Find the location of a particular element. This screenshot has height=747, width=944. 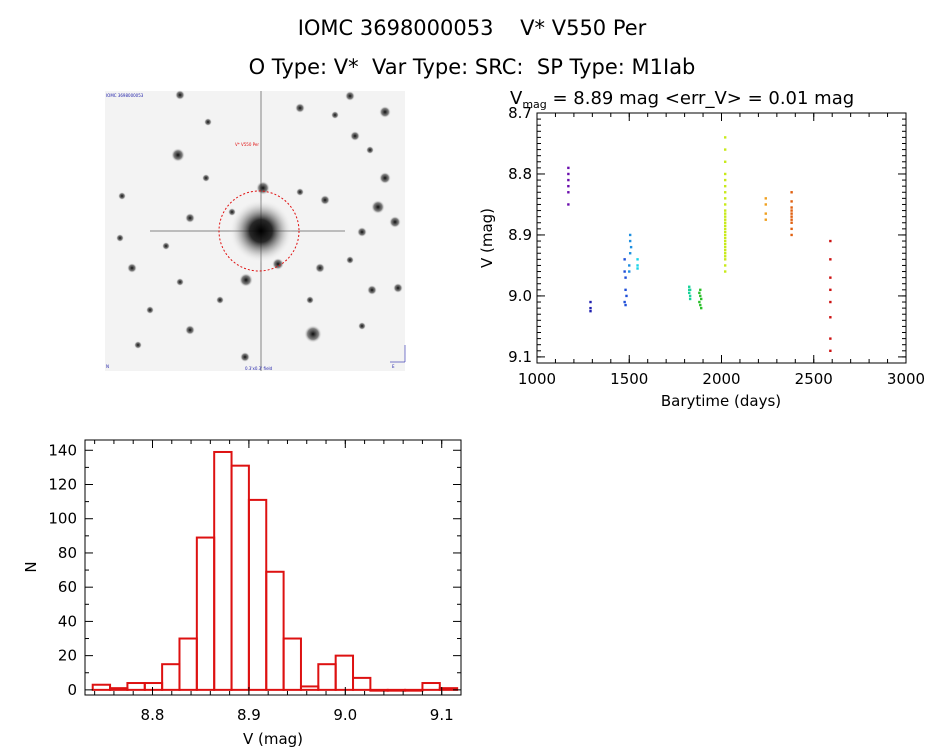

finder-top-left-text: IOMC 3698000053 is located at coordinates (125, 95).